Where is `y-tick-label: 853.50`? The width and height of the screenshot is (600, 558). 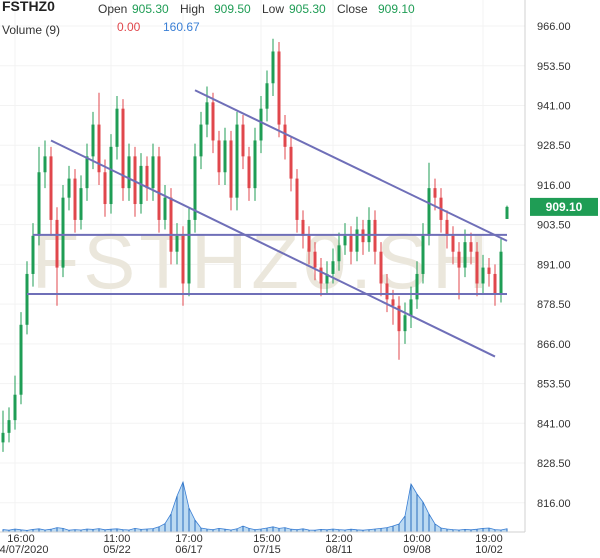
y-tick-label: 853.50 is located at coordinates (554, 385).